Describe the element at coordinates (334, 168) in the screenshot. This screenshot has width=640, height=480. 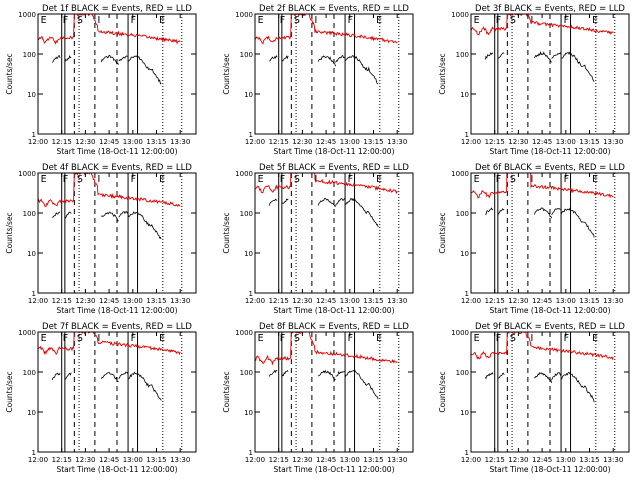
I see `panel-title: Det 5f BLACK = Events, RED = LLD` at that location.